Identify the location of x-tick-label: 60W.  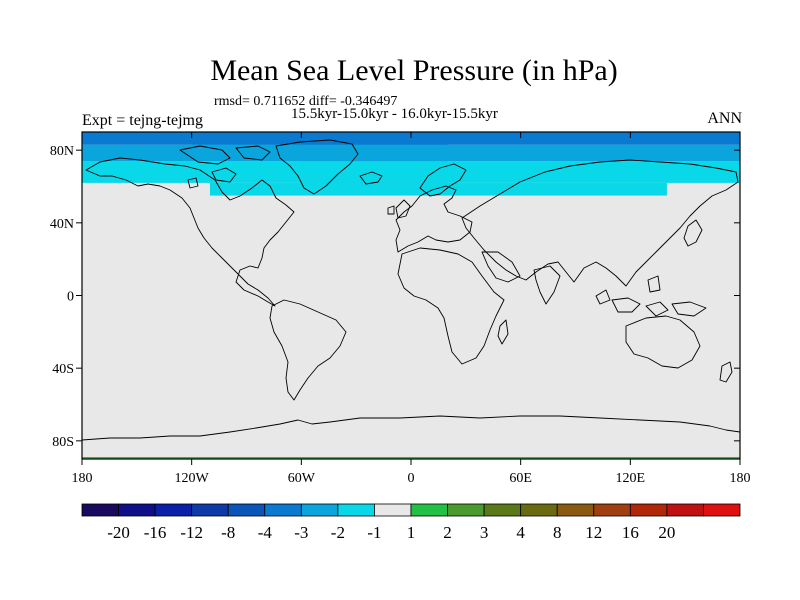
(302, 478).